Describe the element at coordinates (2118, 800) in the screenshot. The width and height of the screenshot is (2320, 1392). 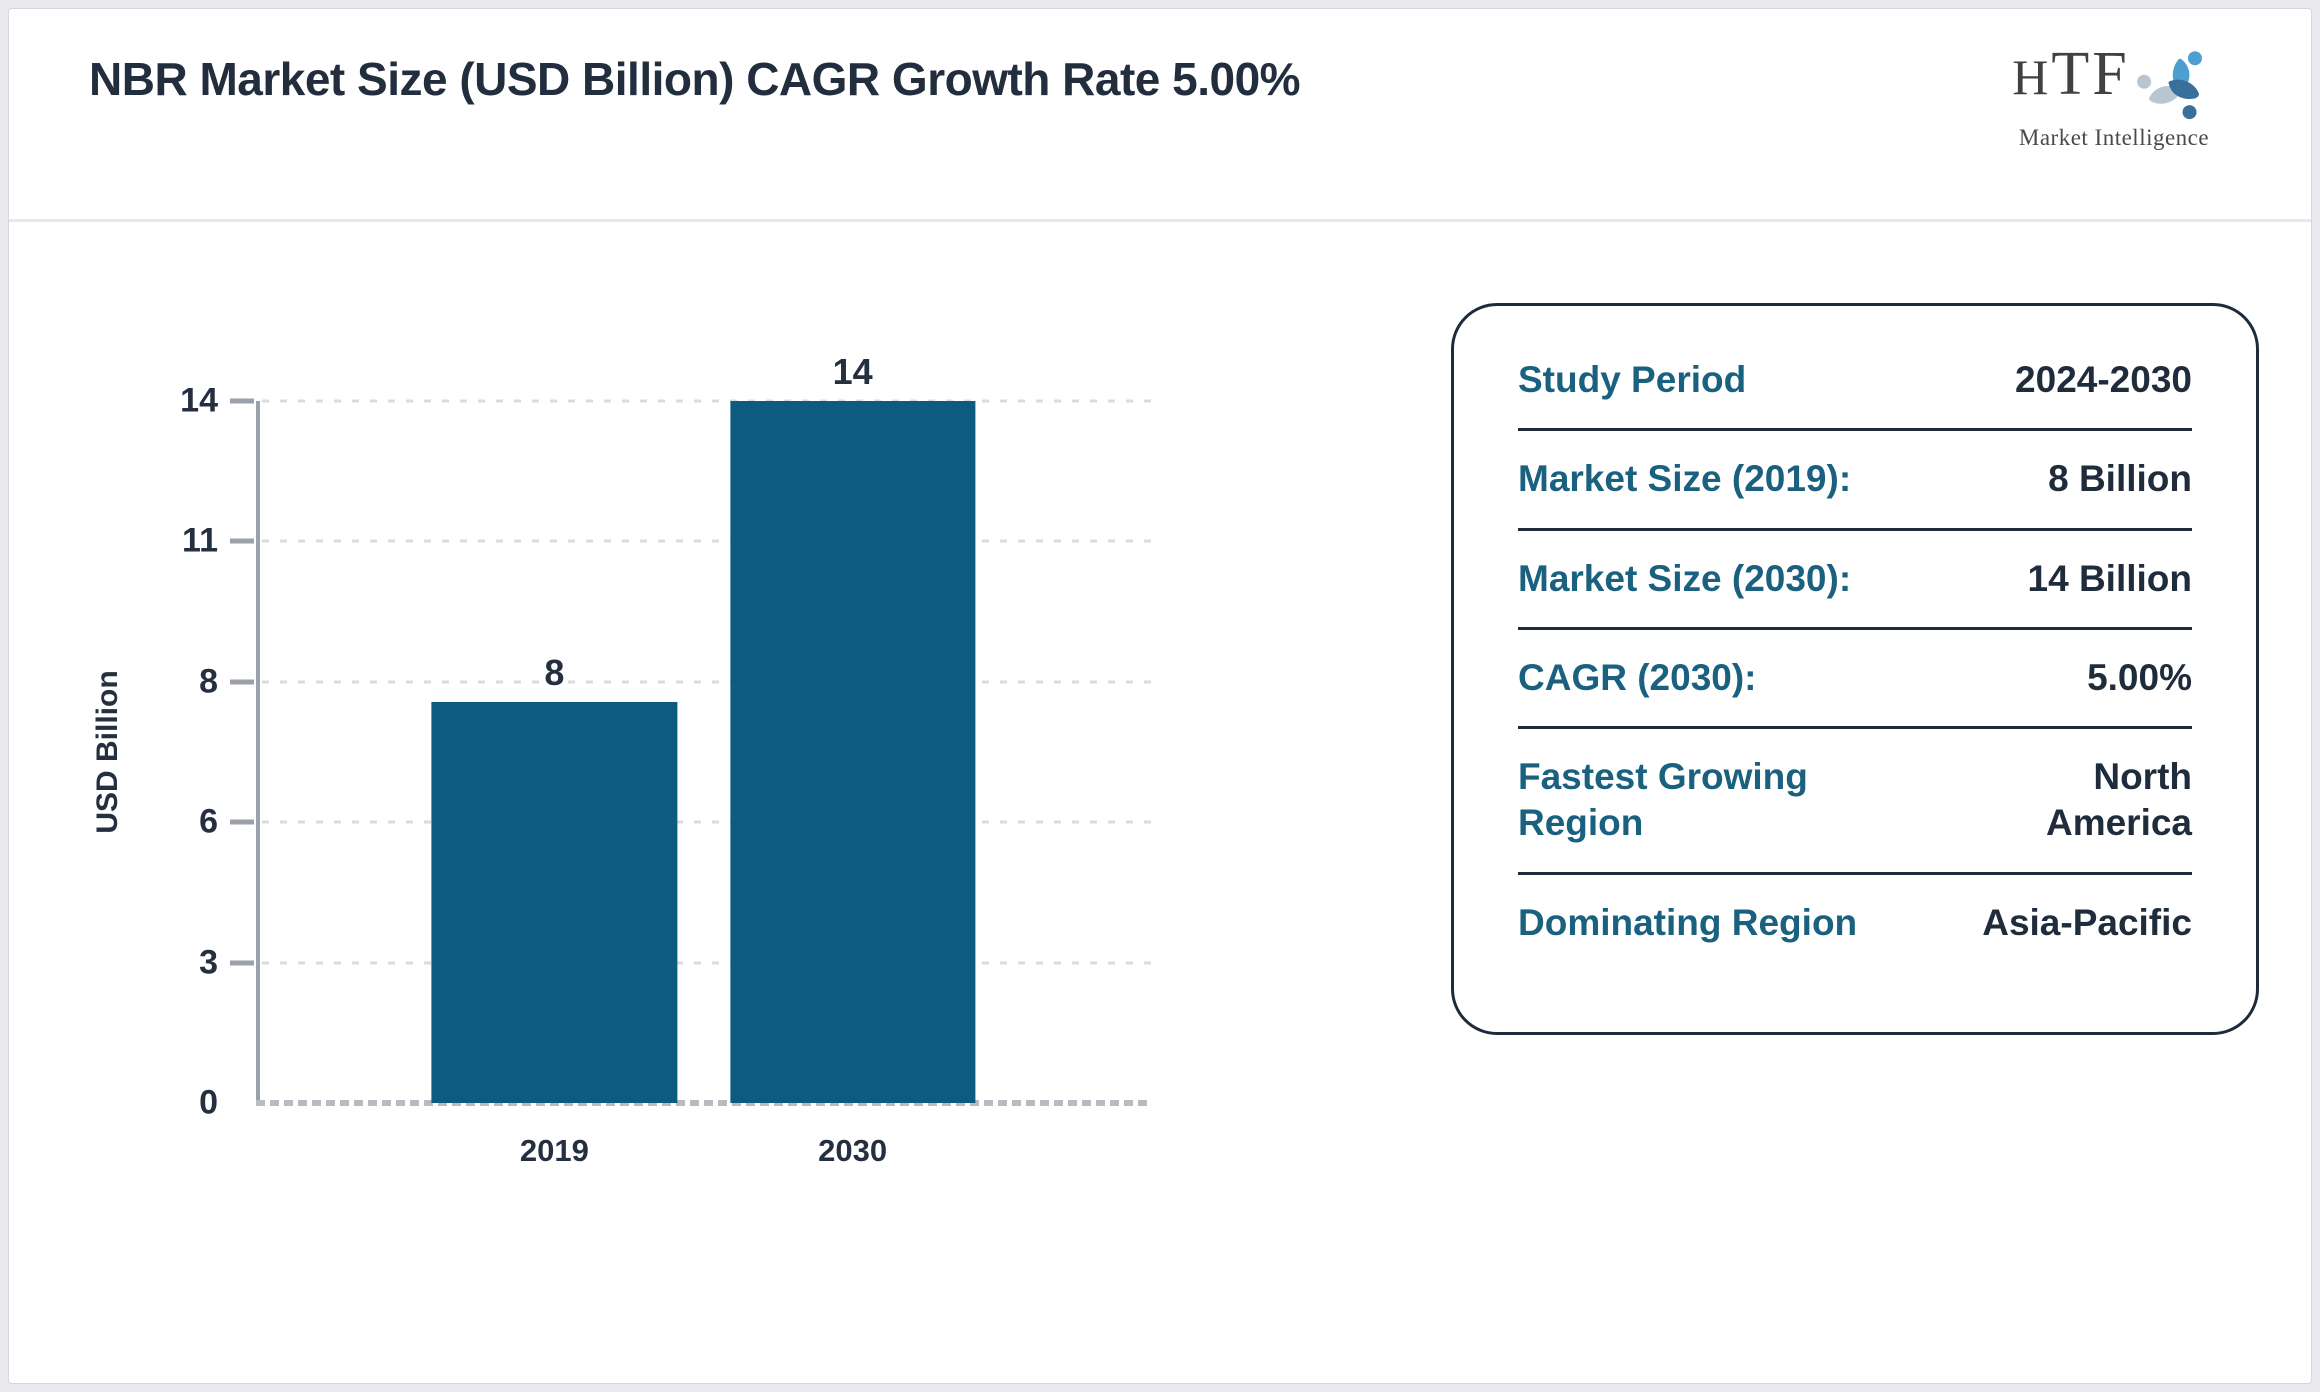
I see `summary-value: North America` at that location.